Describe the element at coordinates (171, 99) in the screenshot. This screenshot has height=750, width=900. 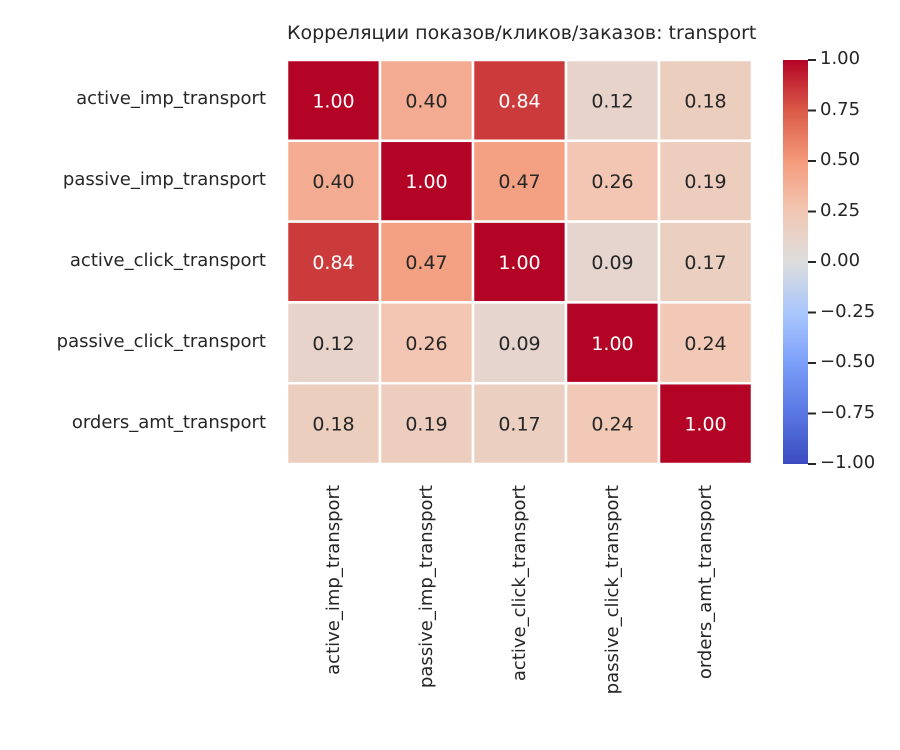
I see `row-label: active_imp_transport` at that location.